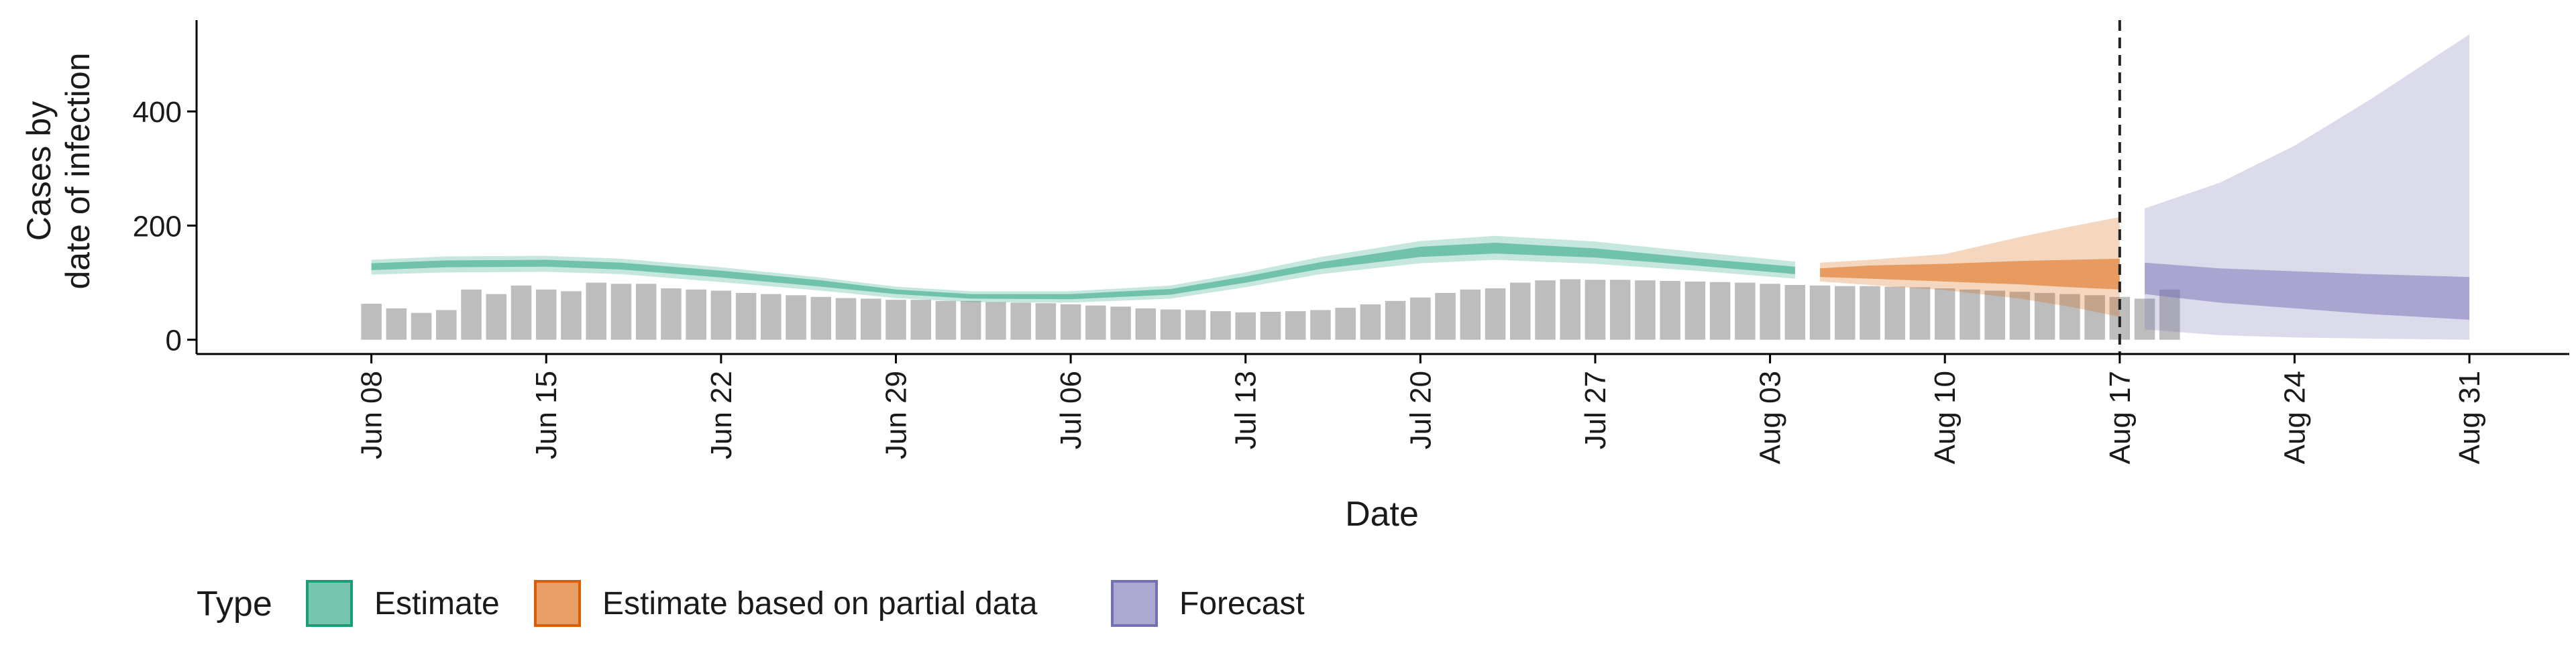 The width and height of the screenshot is (2576, 647). Describe the element at coordinates (234, 604) in the screenshot. I see `legend-title: Type` at that location.